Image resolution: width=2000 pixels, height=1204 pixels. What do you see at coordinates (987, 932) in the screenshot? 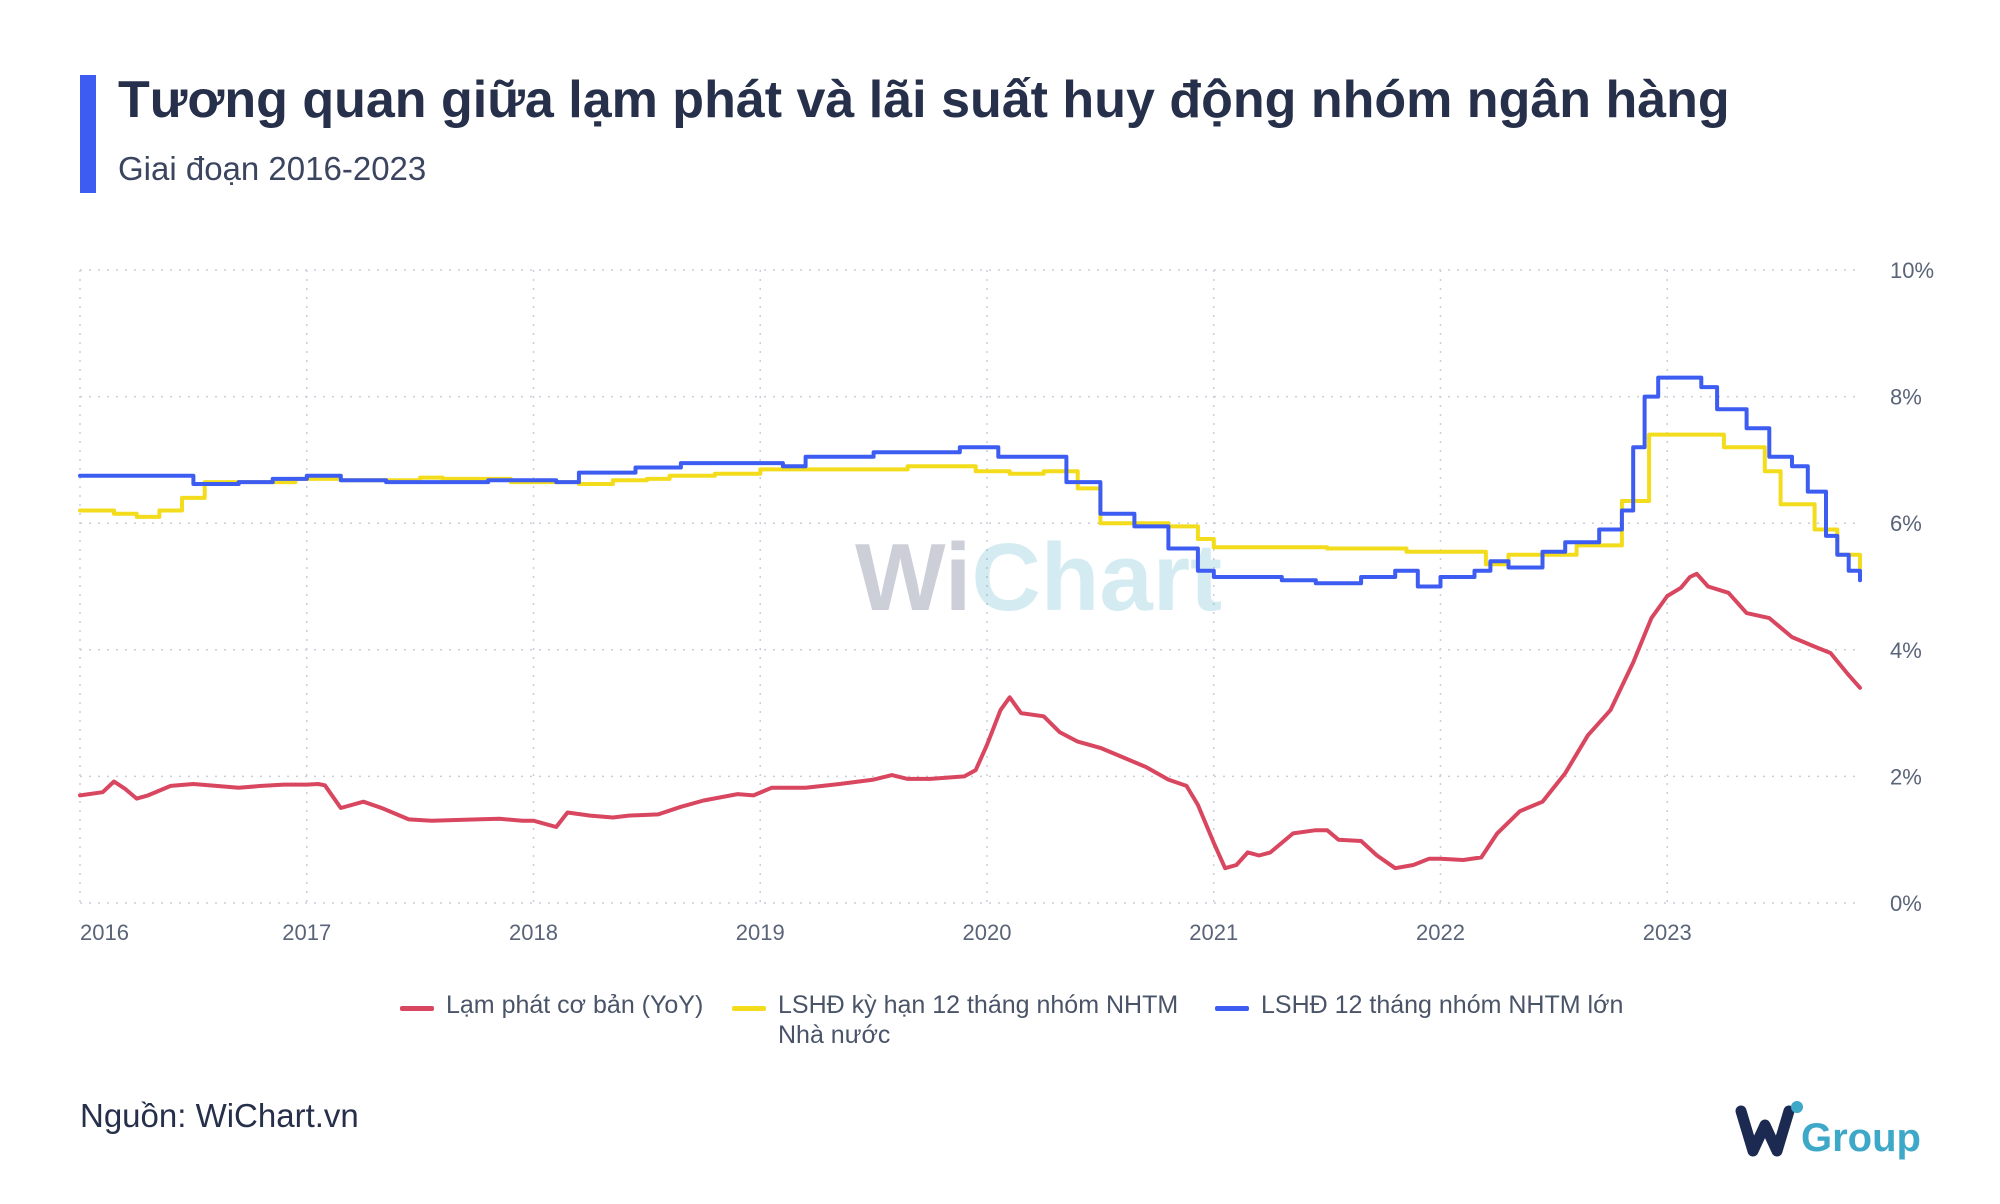
I see `x-tick-label: 2020` at bounding box center [987, 932].